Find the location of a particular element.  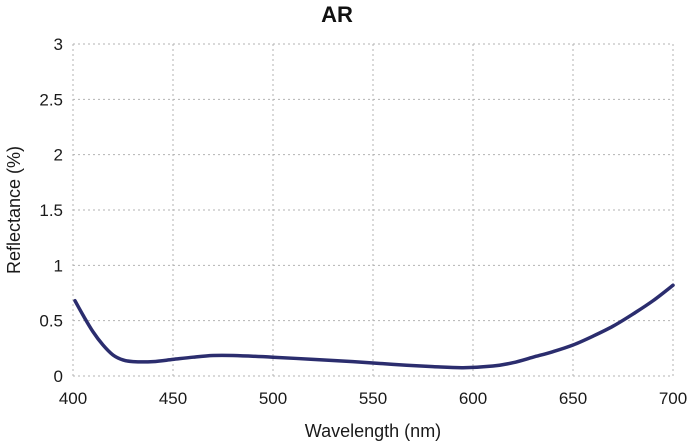

y-tick-label: 0.5 is located at coordinates (51, 321).